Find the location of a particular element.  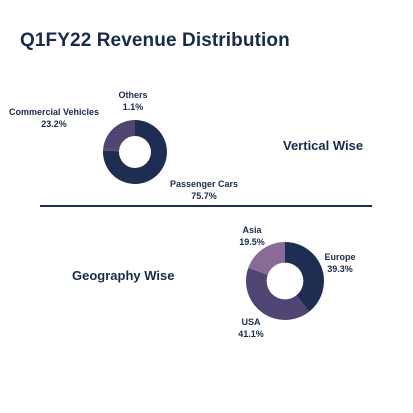

slice-label-asia-name: Asia is located at coordinates (252, 230).